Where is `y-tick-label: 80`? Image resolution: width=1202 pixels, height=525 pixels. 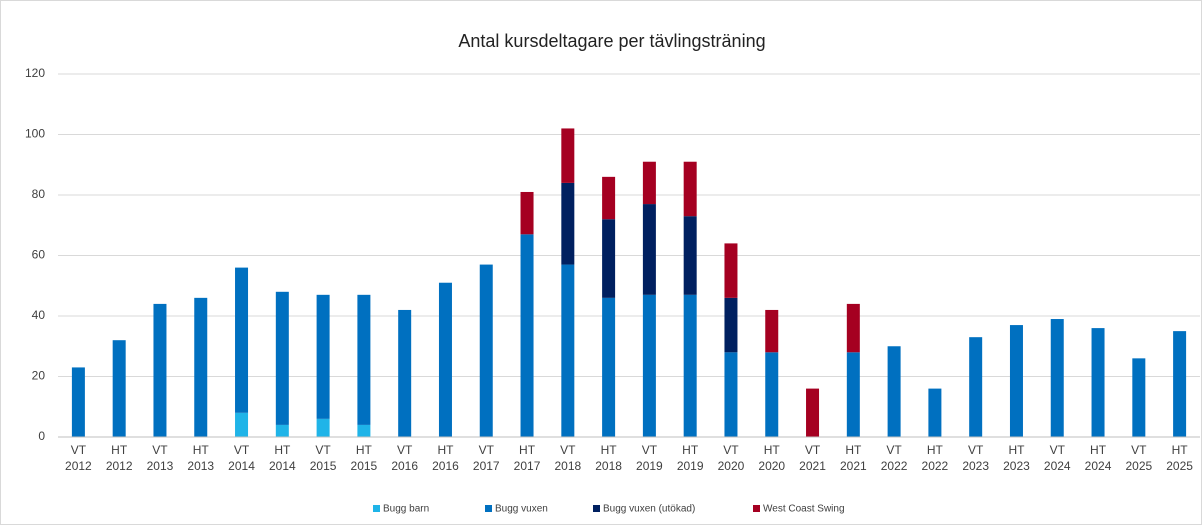
y-tick-label: 80 is located at coordinates (39, 194).